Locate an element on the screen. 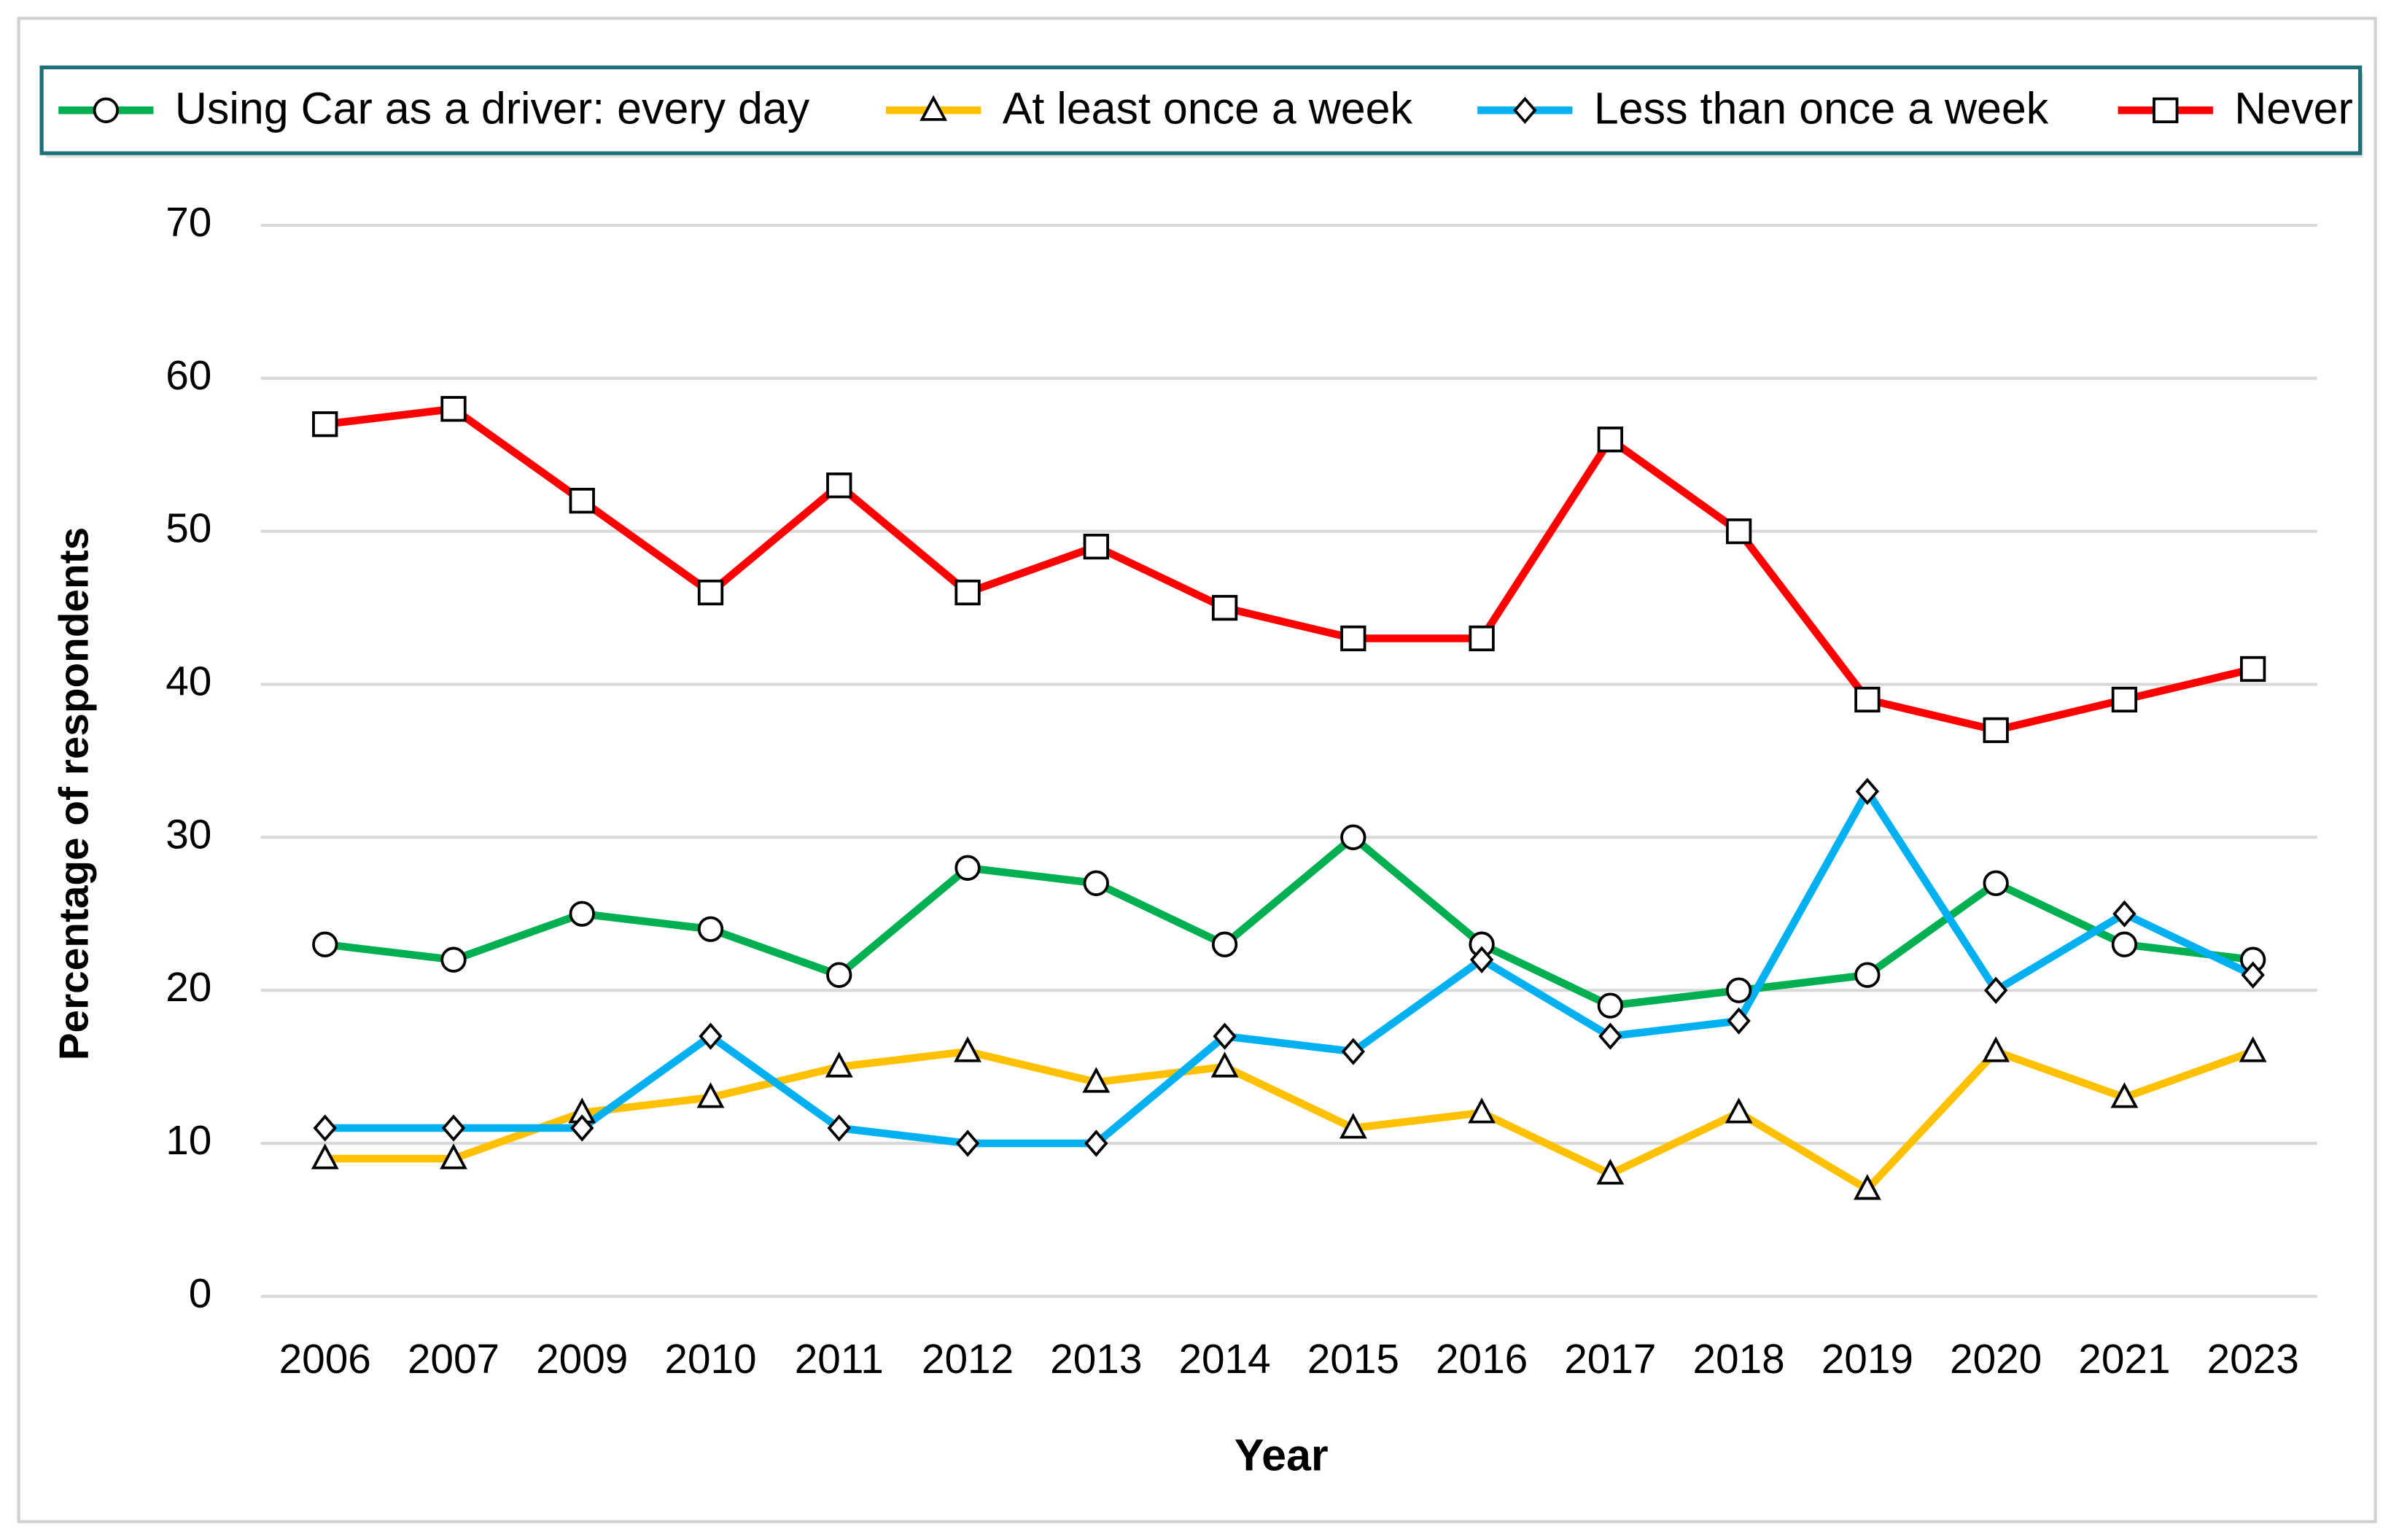 The image size is (2391, 1540). legend-label: Less than once a week is located at coordinates (1821, 108).